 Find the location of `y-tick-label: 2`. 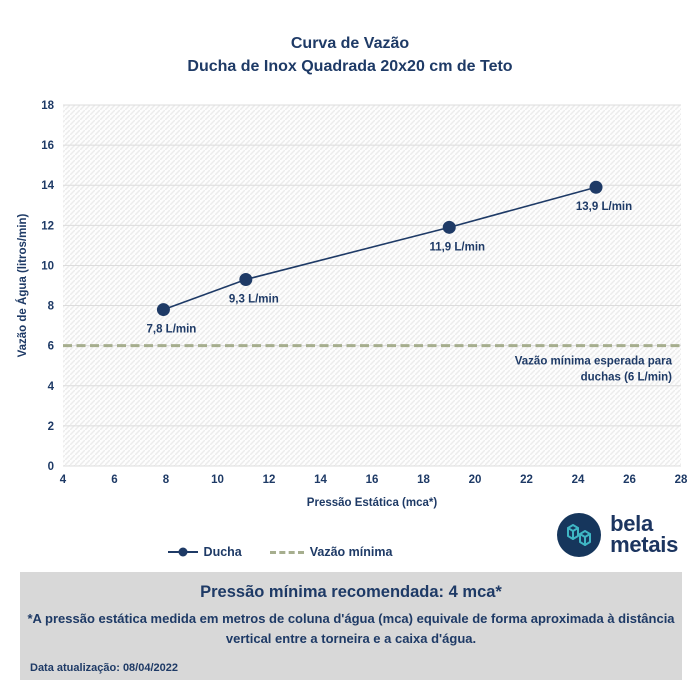

y-tick-label: 2 is located at coordinates (51, 427).